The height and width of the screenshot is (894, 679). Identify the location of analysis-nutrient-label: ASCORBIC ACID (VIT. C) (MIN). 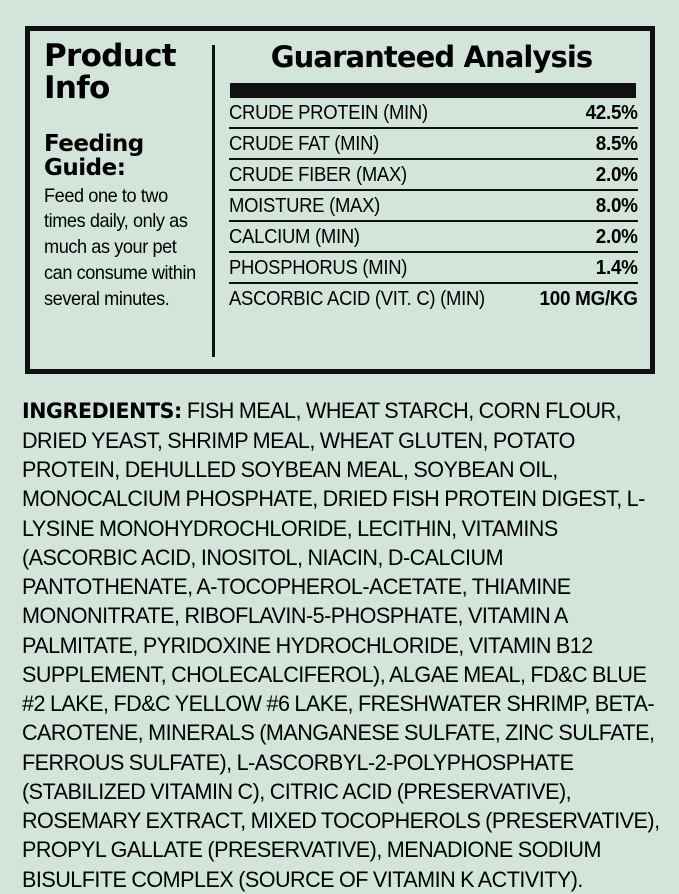
(357, 298).